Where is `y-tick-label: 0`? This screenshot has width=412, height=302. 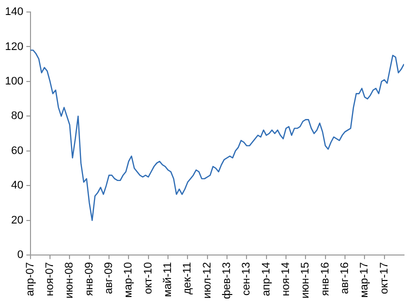 y-tick-label: 0 is located at coordinates (20, 255).